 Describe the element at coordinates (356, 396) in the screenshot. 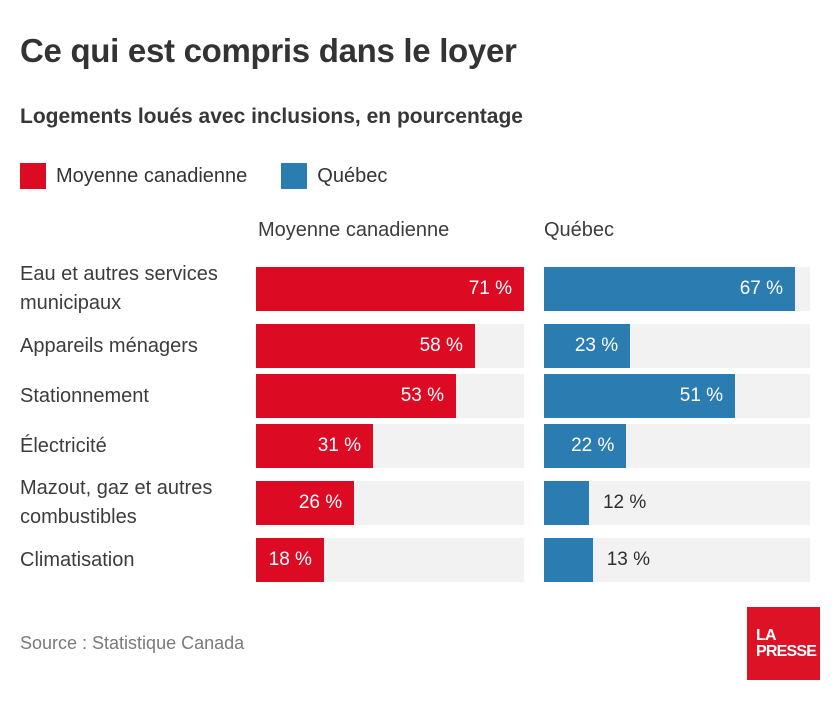

I see `bar-canada: 53 %` at that location.